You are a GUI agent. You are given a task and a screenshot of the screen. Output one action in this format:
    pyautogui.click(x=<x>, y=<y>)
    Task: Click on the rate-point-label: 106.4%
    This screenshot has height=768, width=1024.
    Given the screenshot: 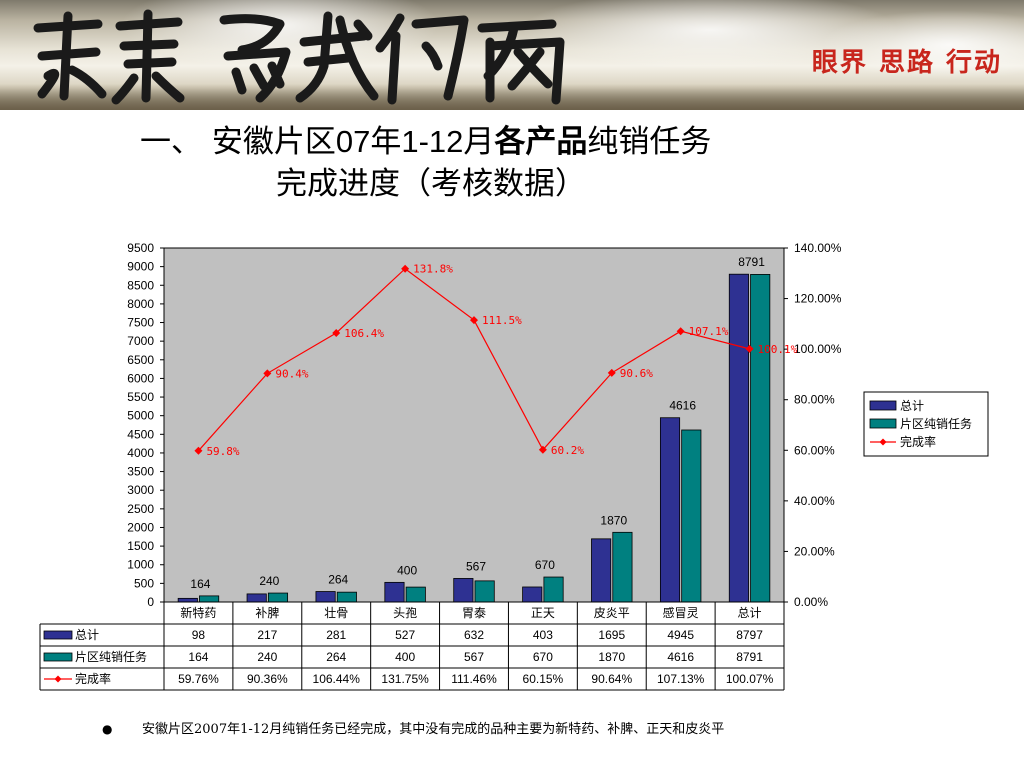 What is the action you would take?
    pyautogui.click(x=364, y=333)
    